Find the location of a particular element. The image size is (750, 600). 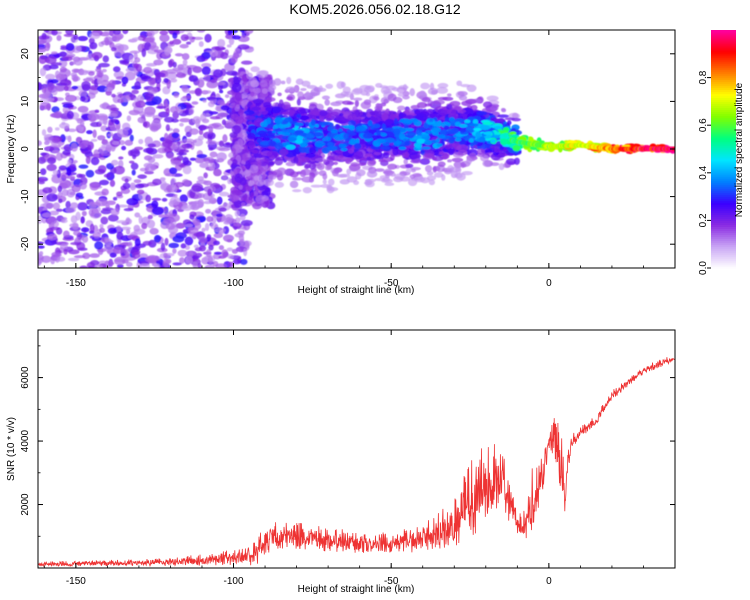

figure-title: KOM5.2026.056.02.18.G12 is located at coordinates (375, 9).